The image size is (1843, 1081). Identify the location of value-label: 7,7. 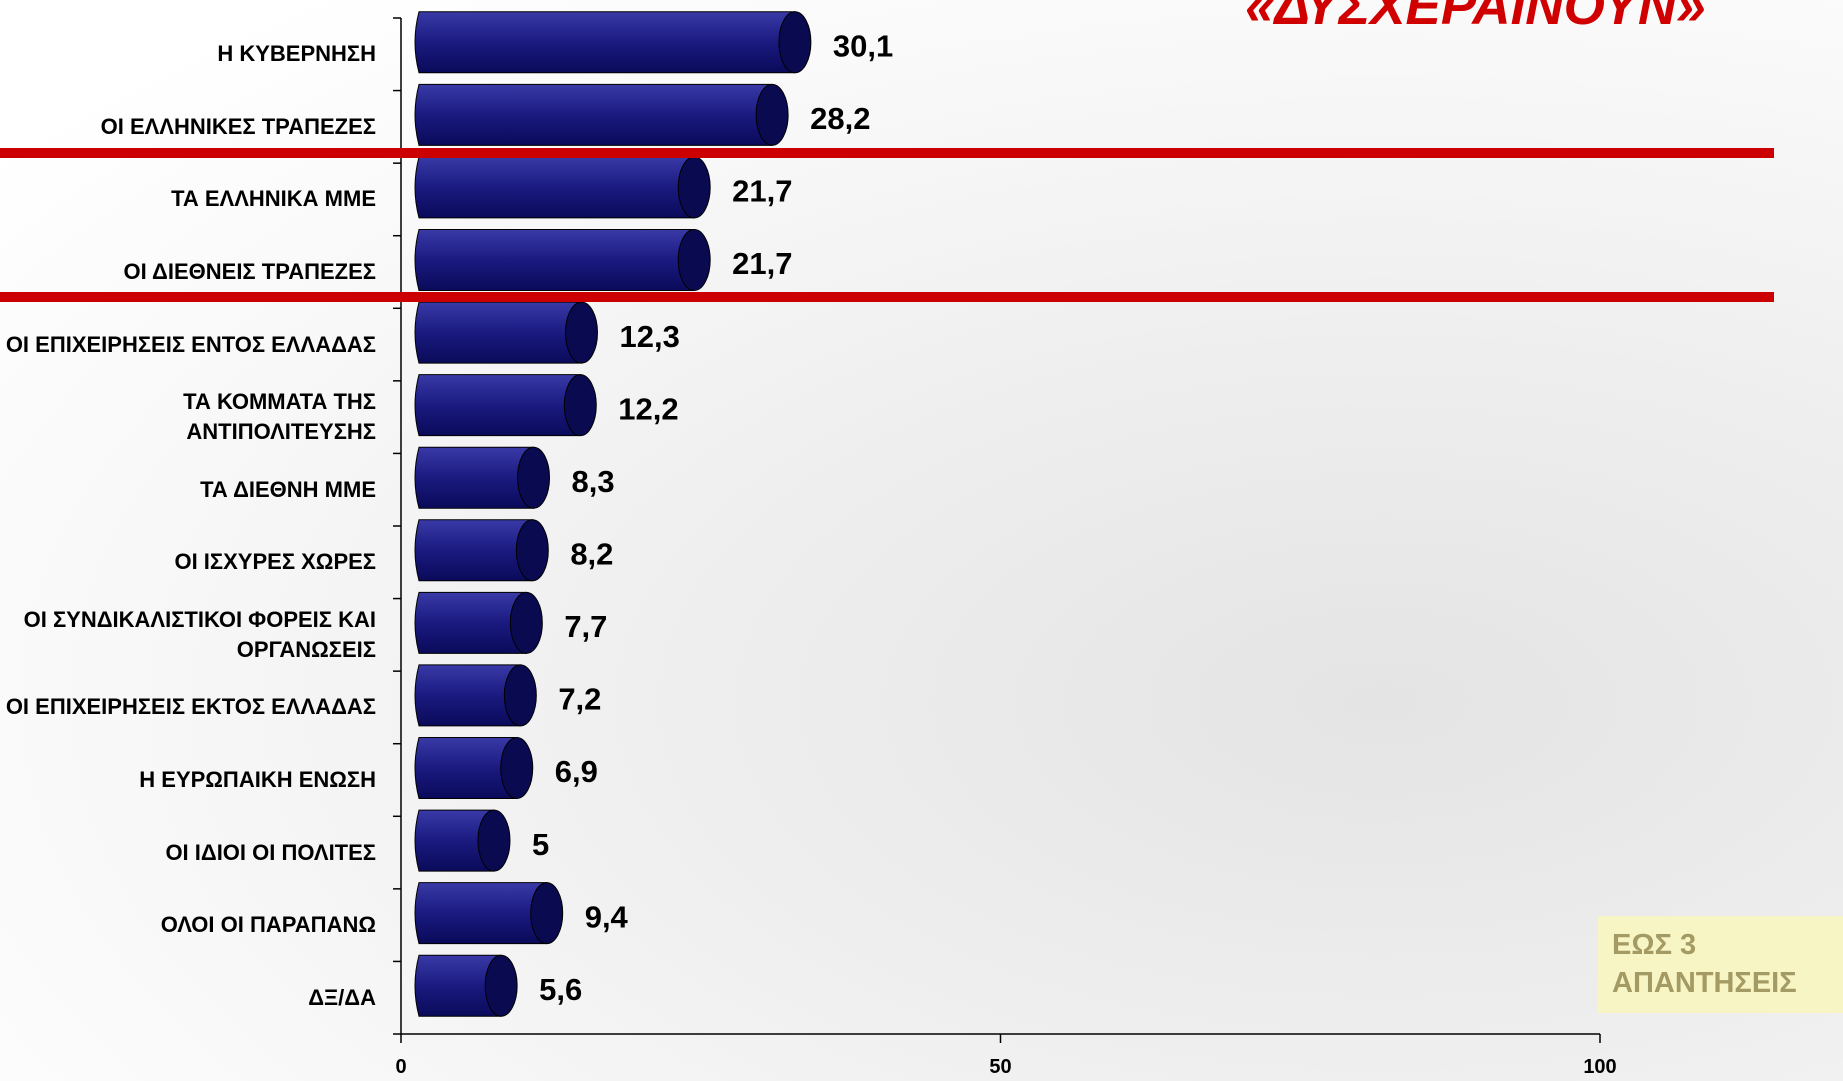
(585, 626).